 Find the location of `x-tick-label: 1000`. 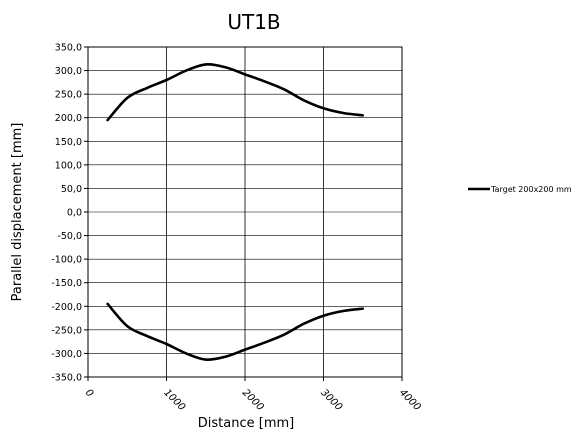

x-tick-label: 1000 is located at coordinates (174, 400).